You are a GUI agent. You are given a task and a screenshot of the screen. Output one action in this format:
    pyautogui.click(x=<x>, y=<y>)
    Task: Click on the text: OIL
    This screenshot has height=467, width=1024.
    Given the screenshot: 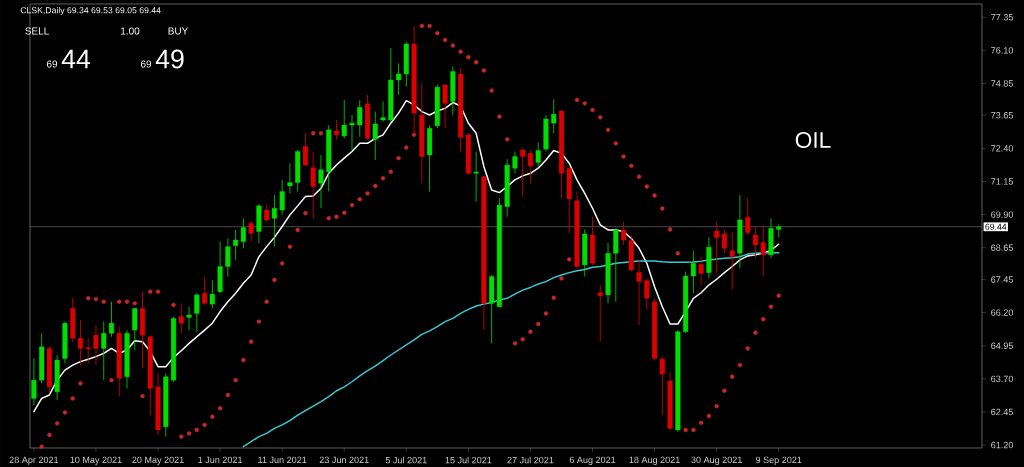 What is the action you would take?
    pyautogui.click(x=813, y=140)
    